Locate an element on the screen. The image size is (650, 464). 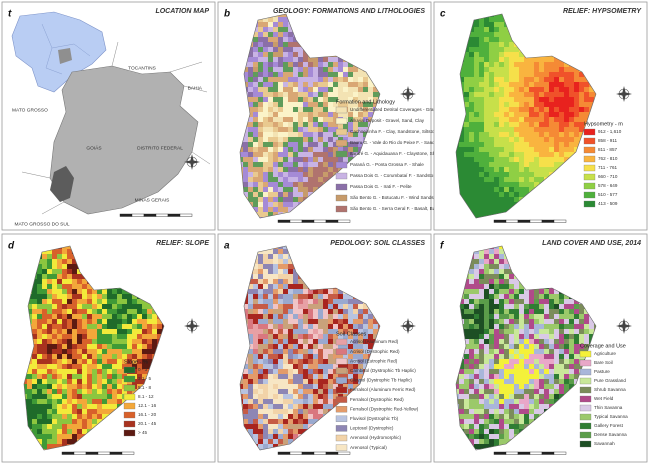
scale-bar is located at coordinates (536, 221).